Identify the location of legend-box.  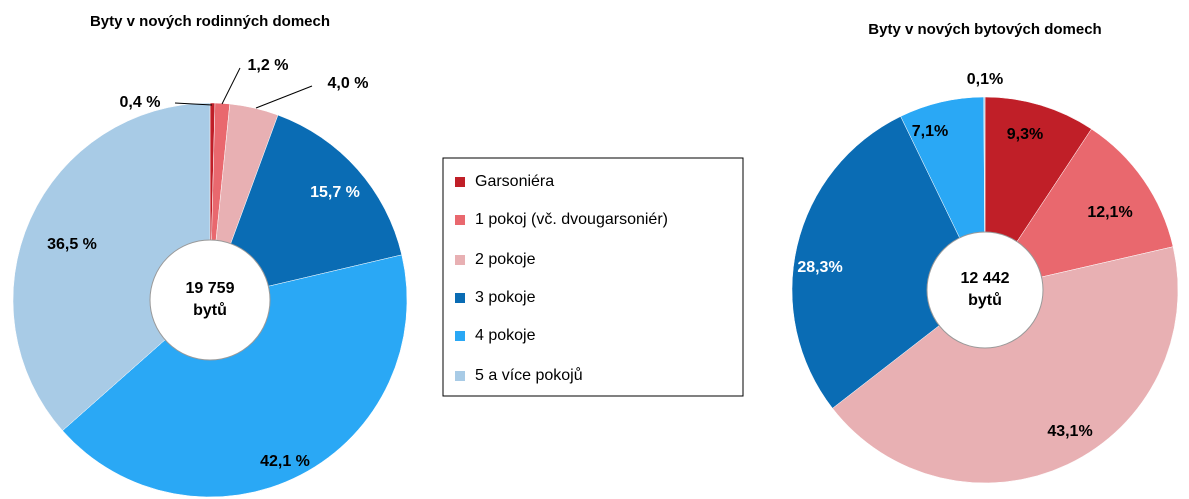
(593, 277).